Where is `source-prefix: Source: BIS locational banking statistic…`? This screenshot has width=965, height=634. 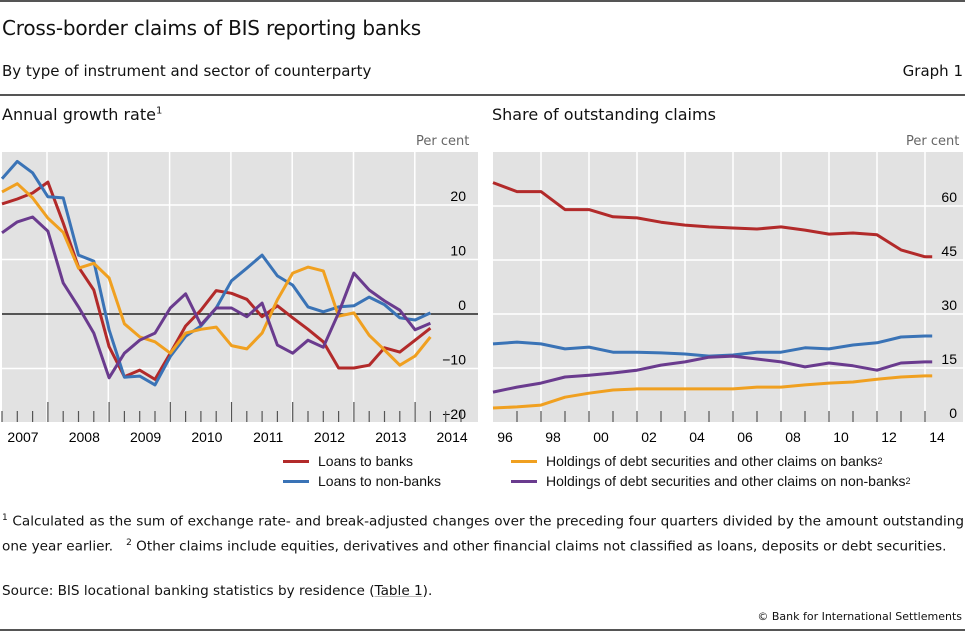 source-prefix: Source: BIS locational banking statistic… is located at coordinates (188, 591).